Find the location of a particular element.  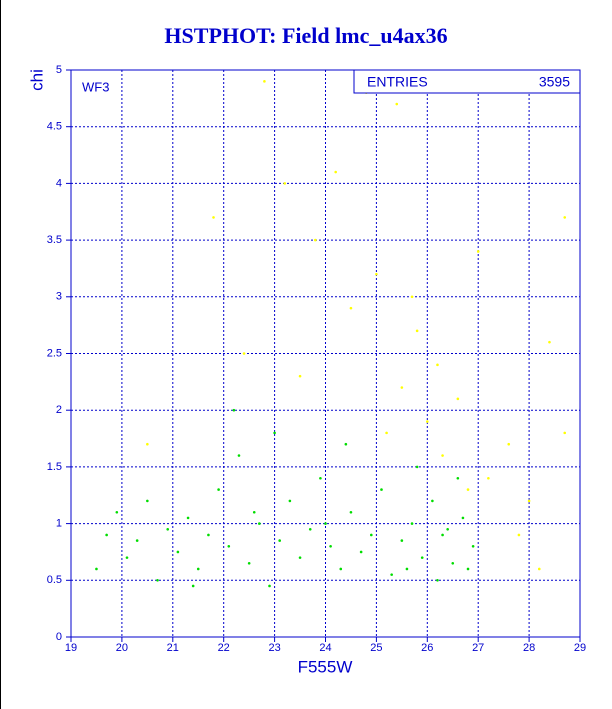

y-tick-label: 0.5 is located at coordinates (54, 580).